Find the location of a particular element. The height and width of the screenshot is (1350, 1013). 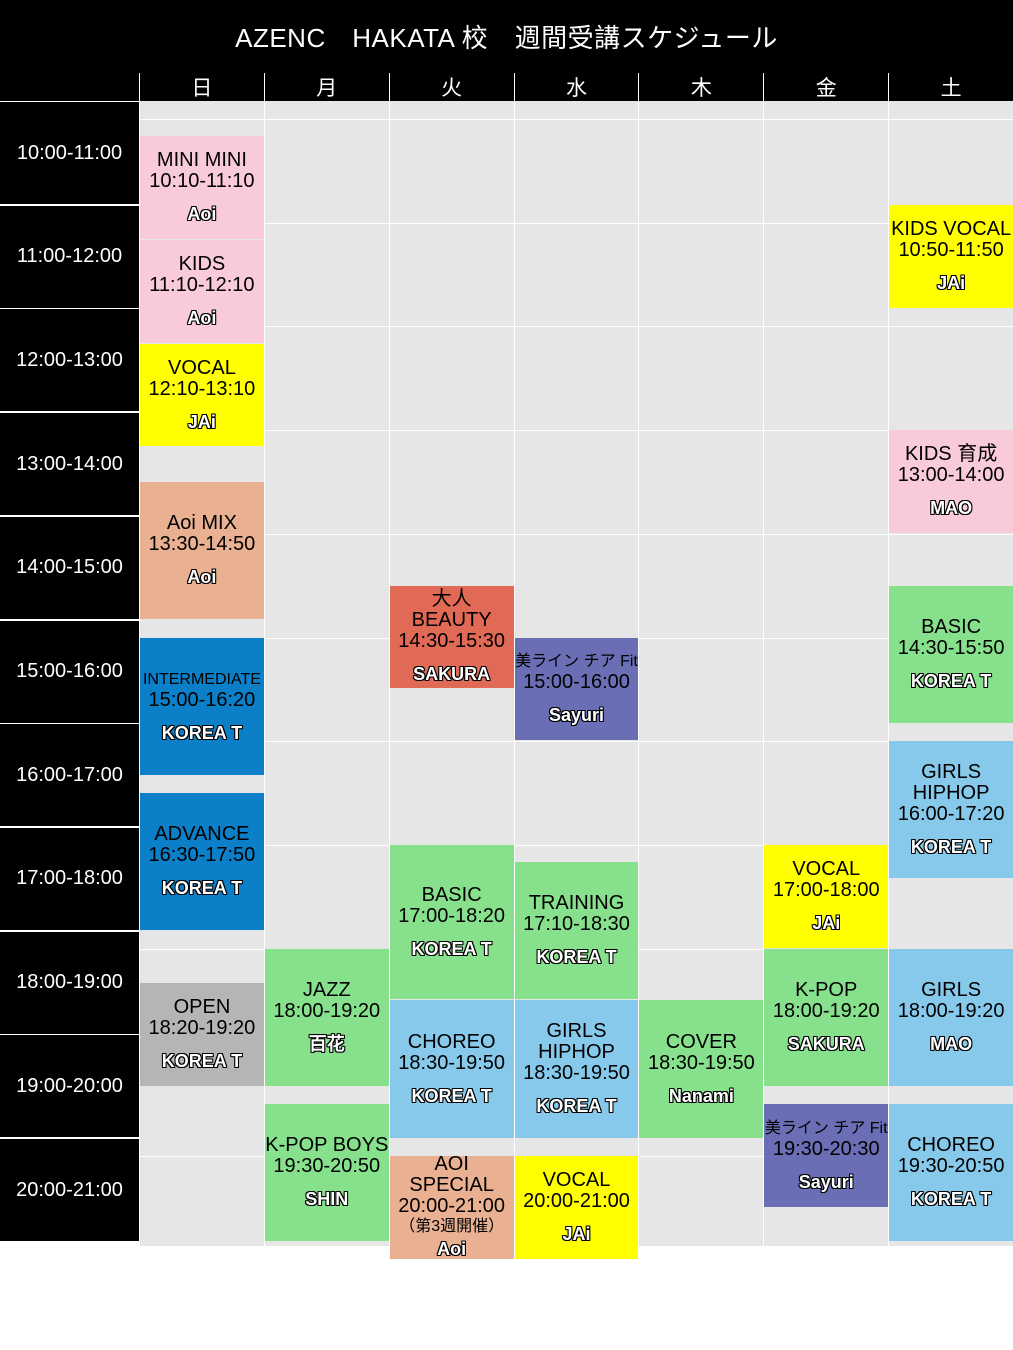

class-block: VOCAL 12:10-13:10 JAi is located at coordinates (202, 395).